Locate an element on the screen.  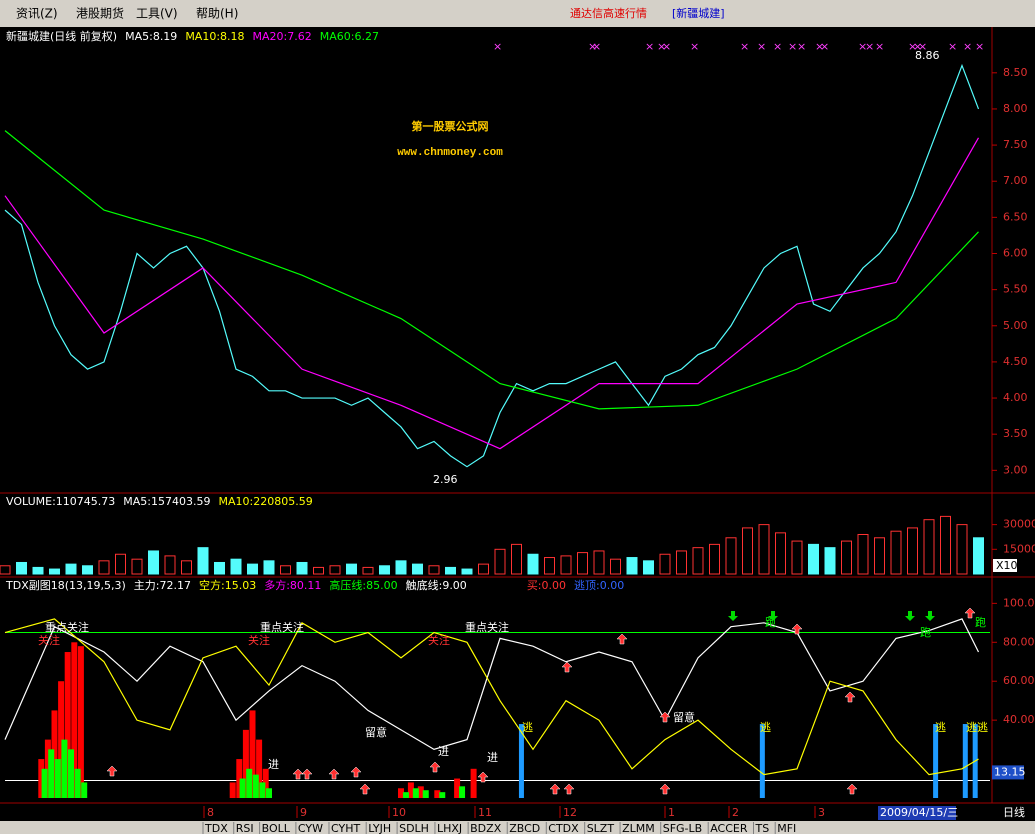
legend-text: 主力:72.17 is located at coordinates (162, 585).